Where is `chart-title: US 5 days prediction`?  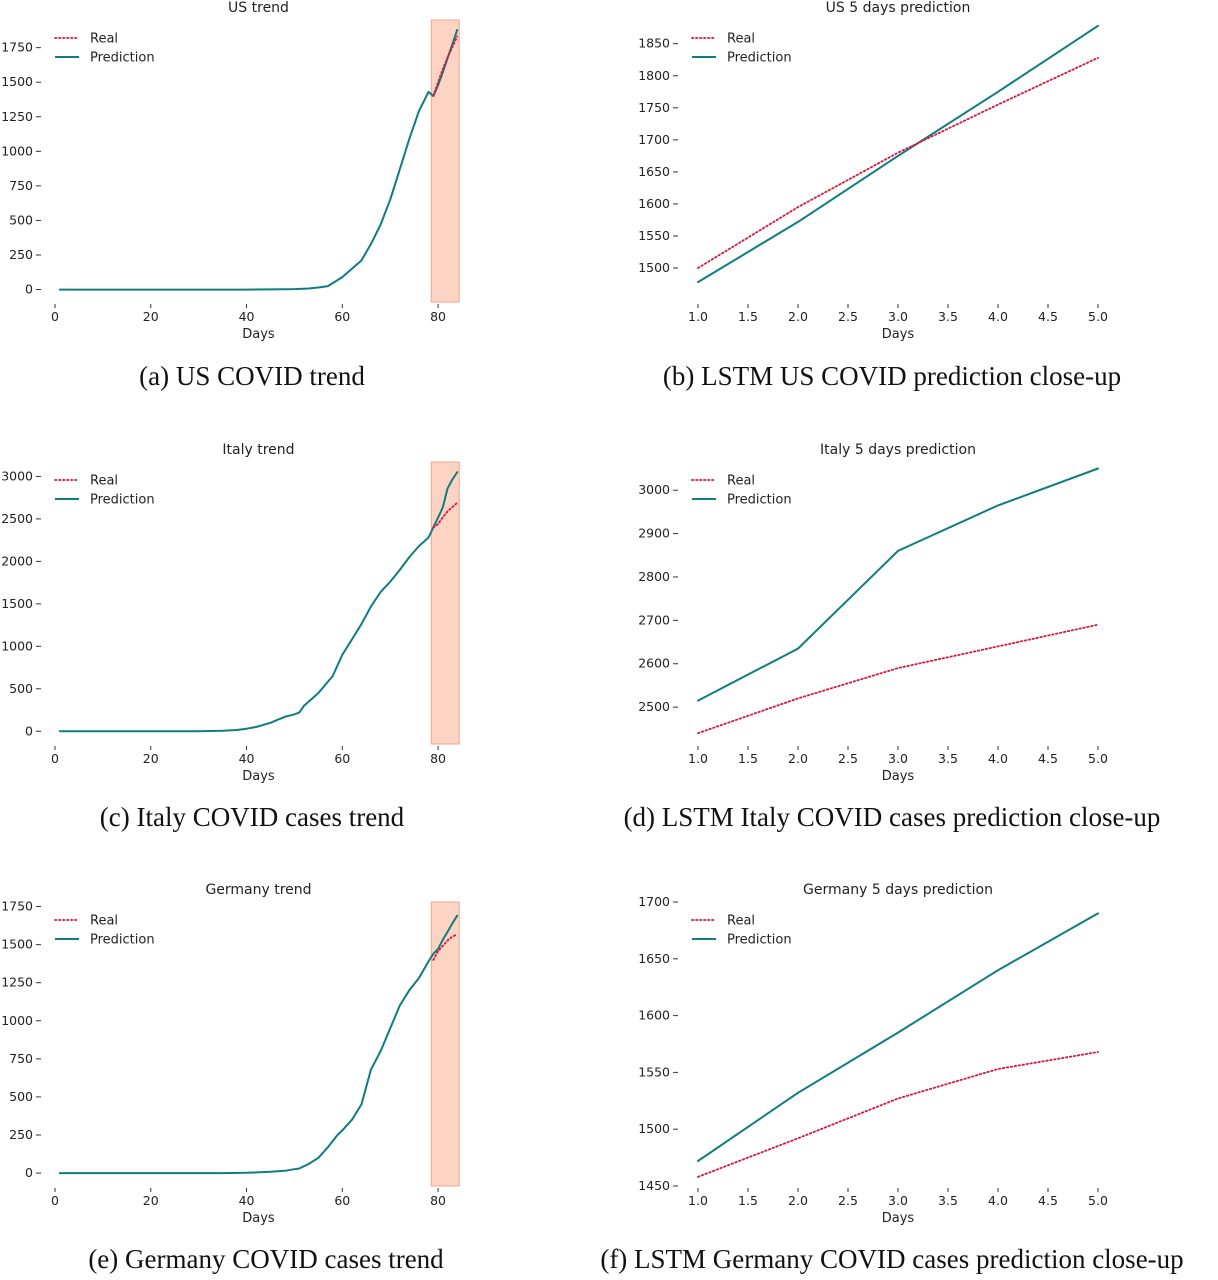
chart-title: US 5 days prediction is located at coordinates (898, 8).